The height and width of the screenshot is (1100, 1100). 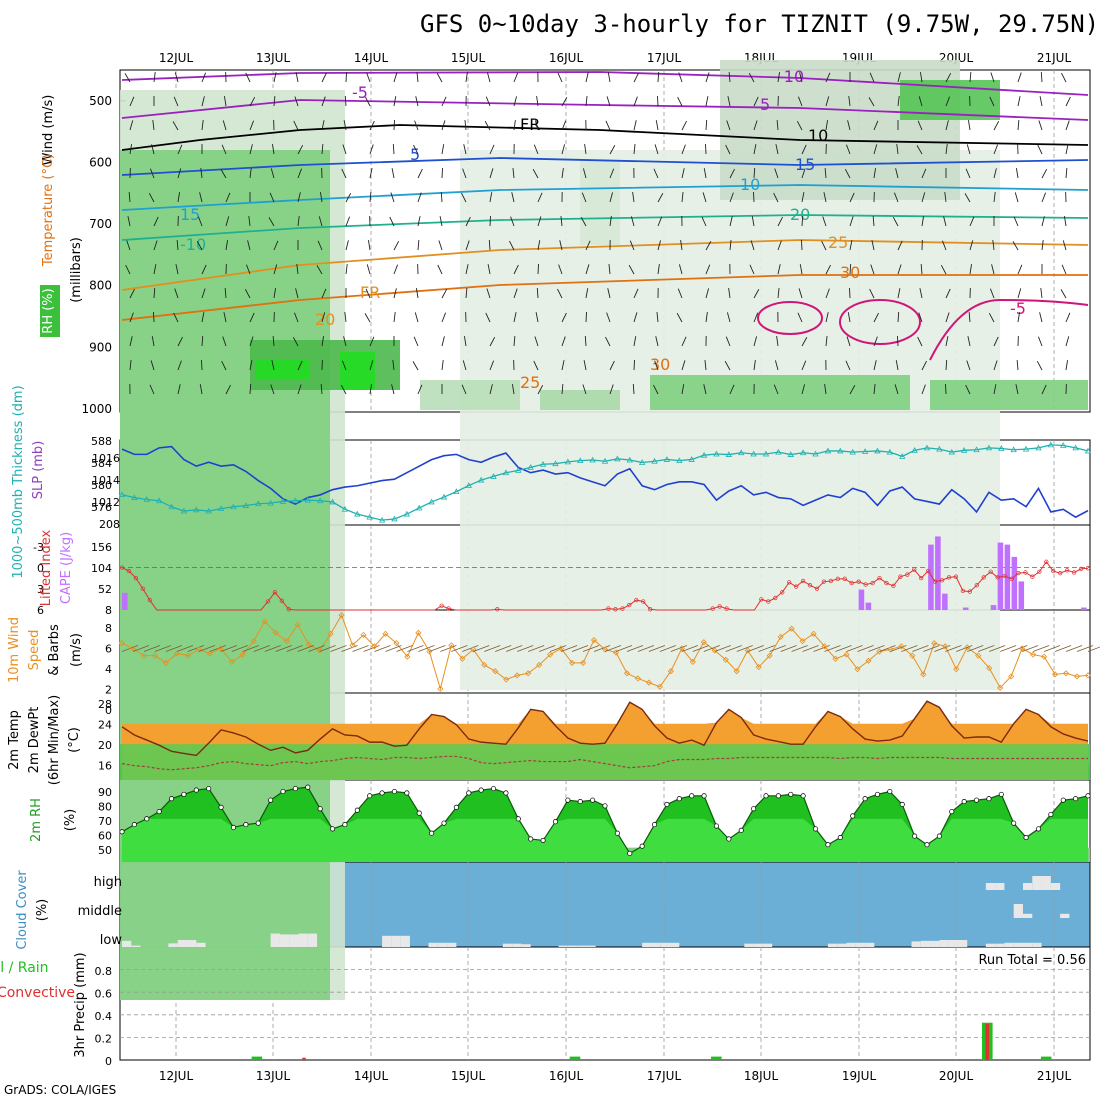 What do you see at coordinates (660, 364) in the screenshot?
I see `contour-label: 30` at bounding box center [660, 364].